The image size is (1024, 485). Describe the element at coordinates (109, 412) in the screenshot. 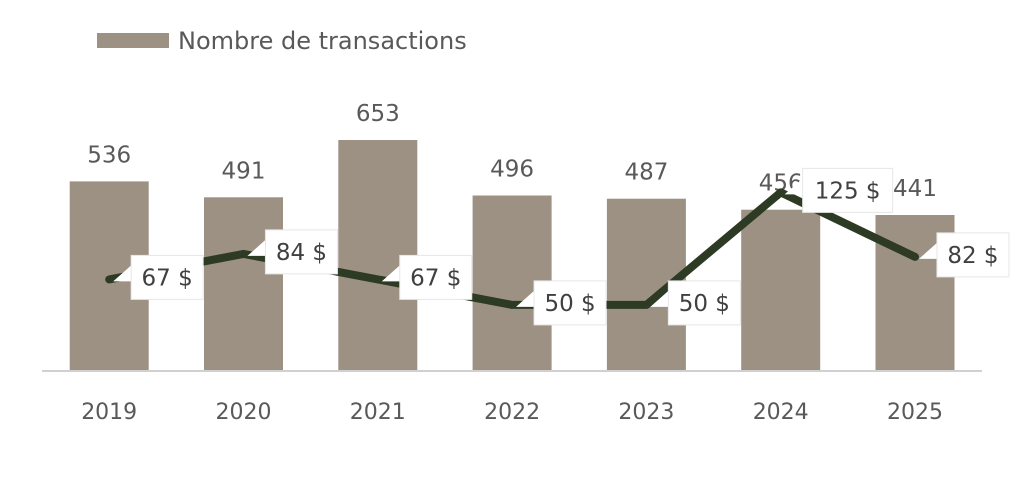

I see `tick-label-2019: 2019` at that location.